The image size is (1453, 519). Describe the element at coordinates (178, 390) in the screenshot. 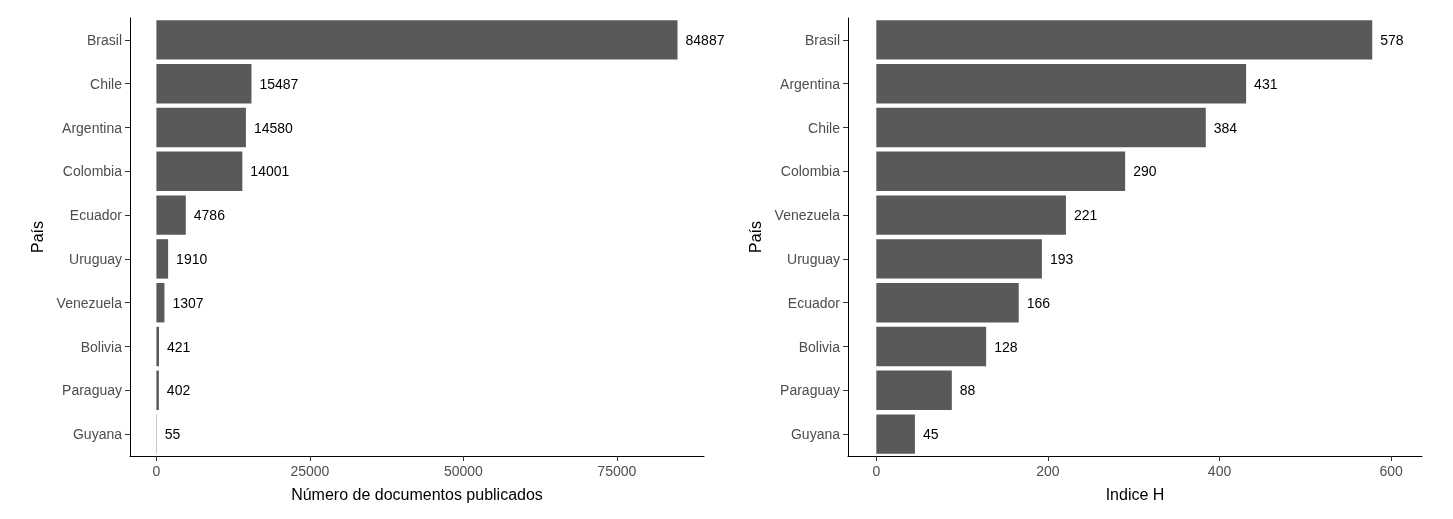

I see `data-label: 402` at that location.